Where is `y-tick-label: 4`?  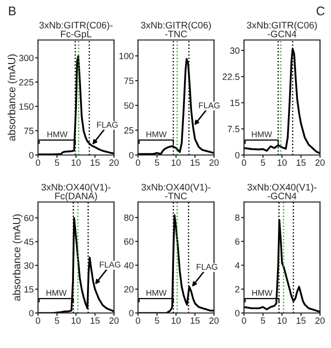 y-tick-label: 4 is located at coordinates (237, 265).